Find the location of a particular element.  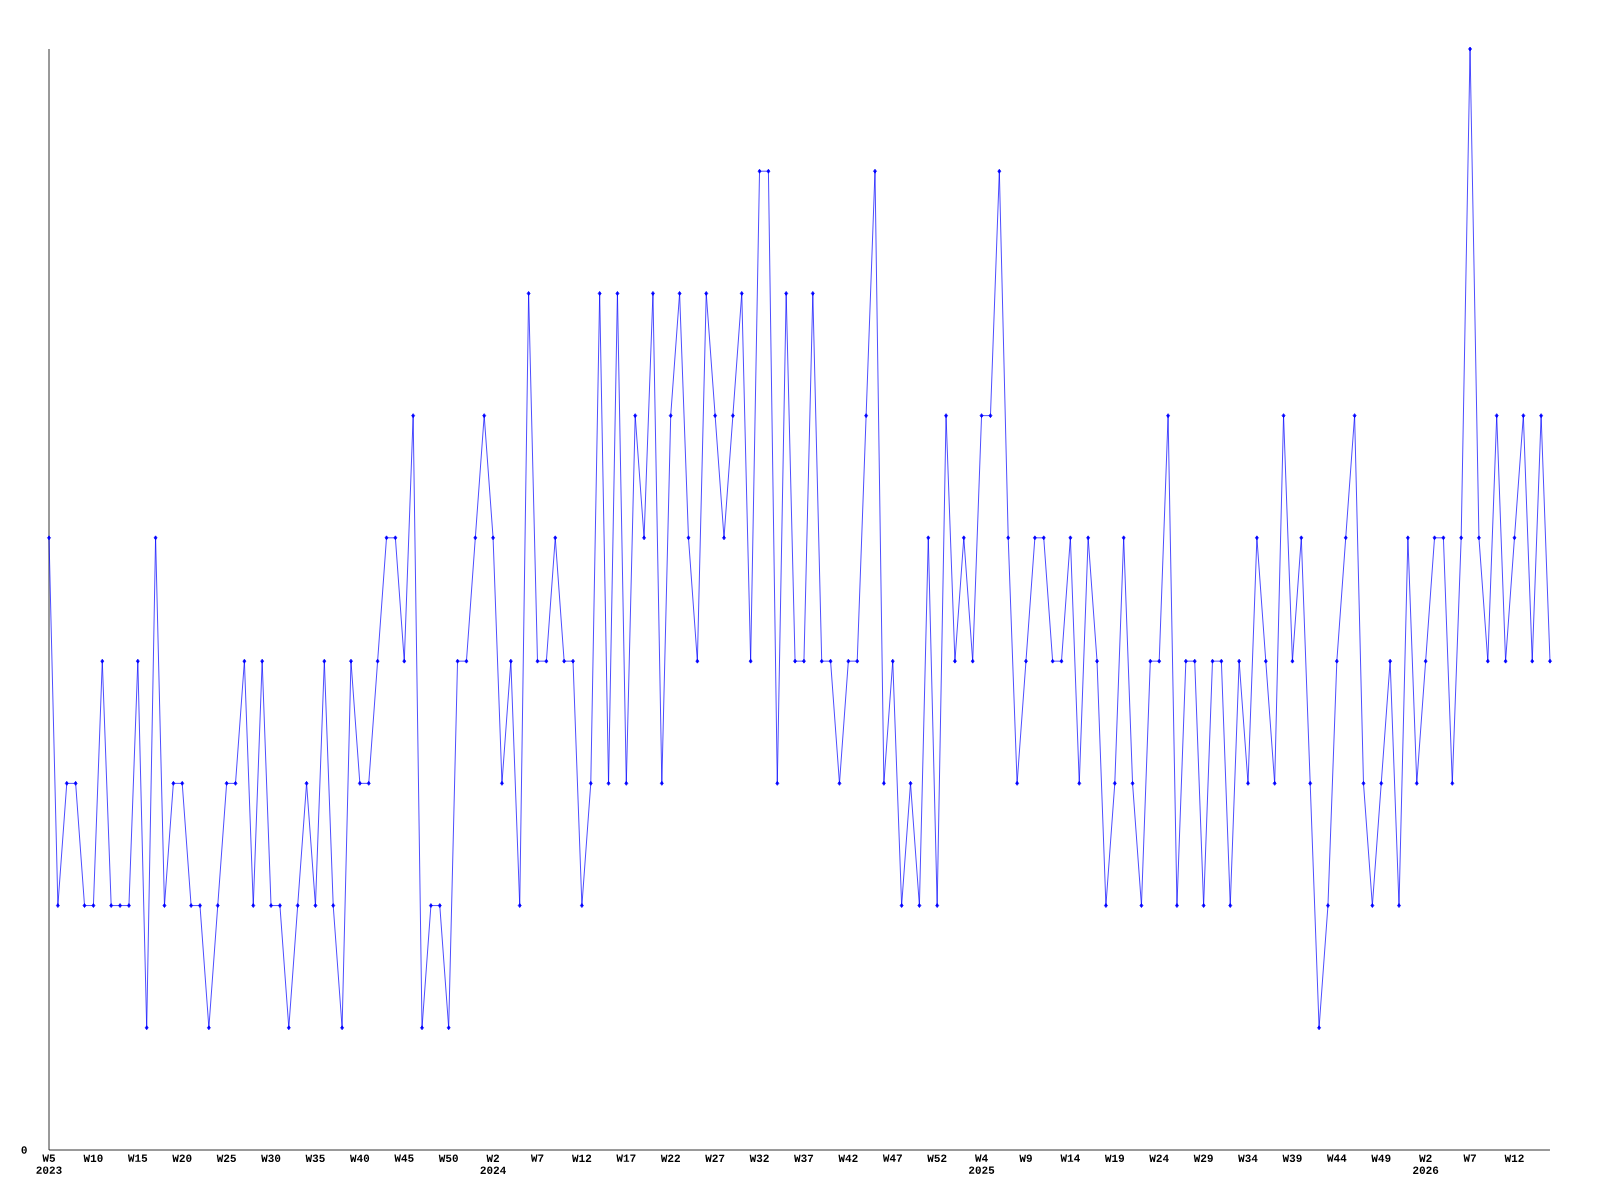

x-tick-label: W27 is located at coordinates (715, 1158).